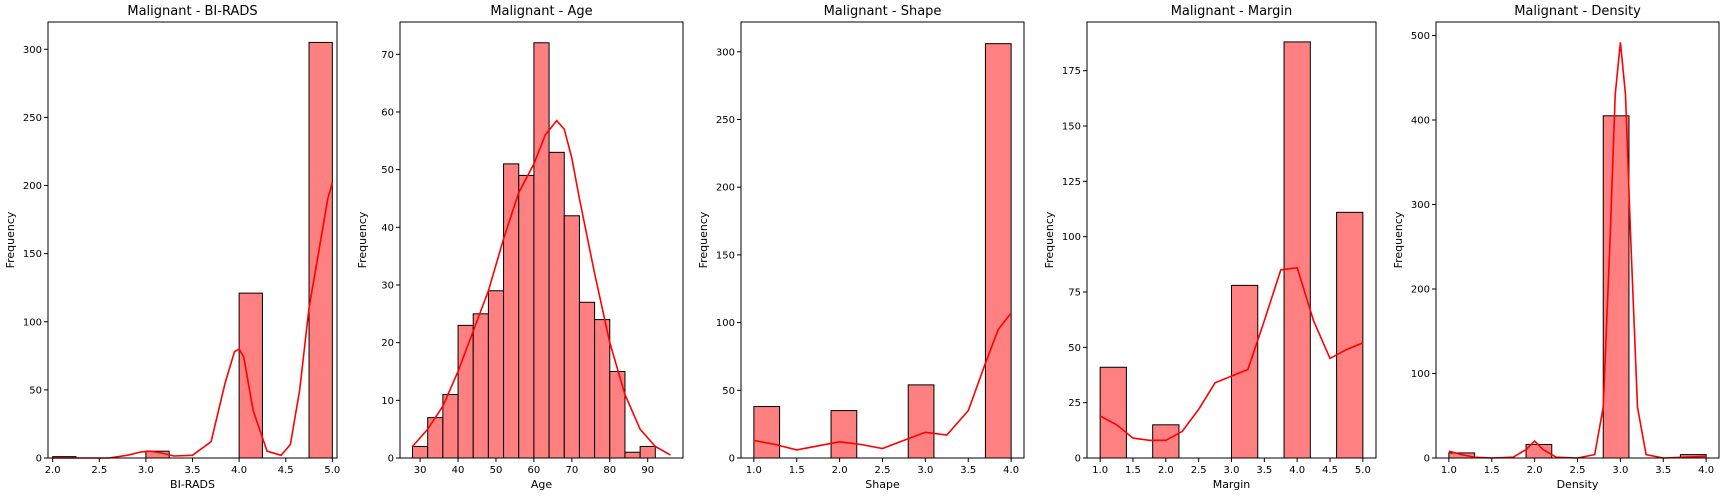 The width and height of the screenshot is (1728, 496). What do you see at coordinates (239, 470) in the screenshot?
I see `chart1-xtick-label-4: 4.0` at bounding box center [239, 470].